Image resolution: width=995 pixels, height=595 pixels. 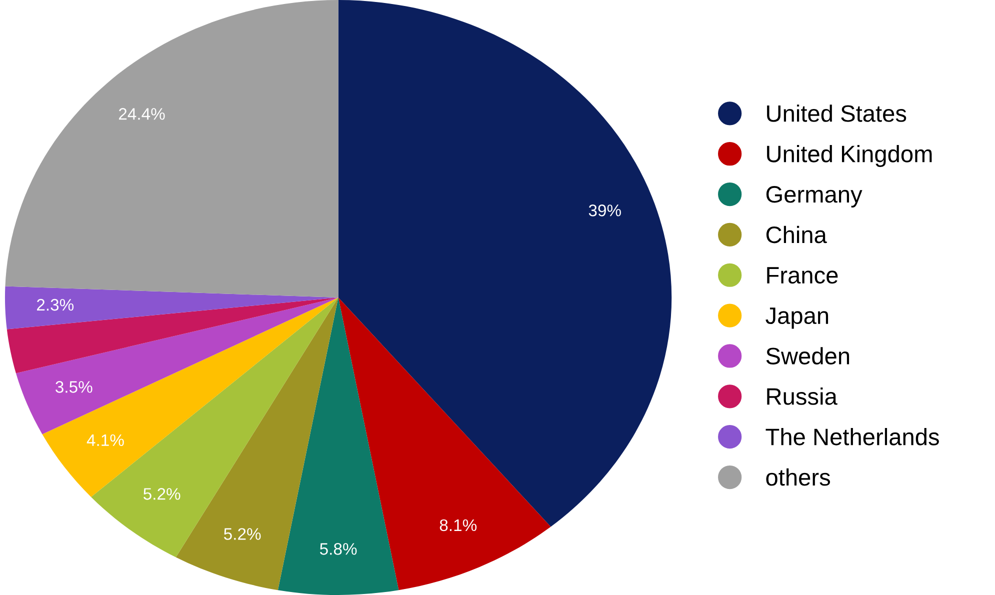 I want to click on data-label: 8.1%, so click(x=458, y=525).